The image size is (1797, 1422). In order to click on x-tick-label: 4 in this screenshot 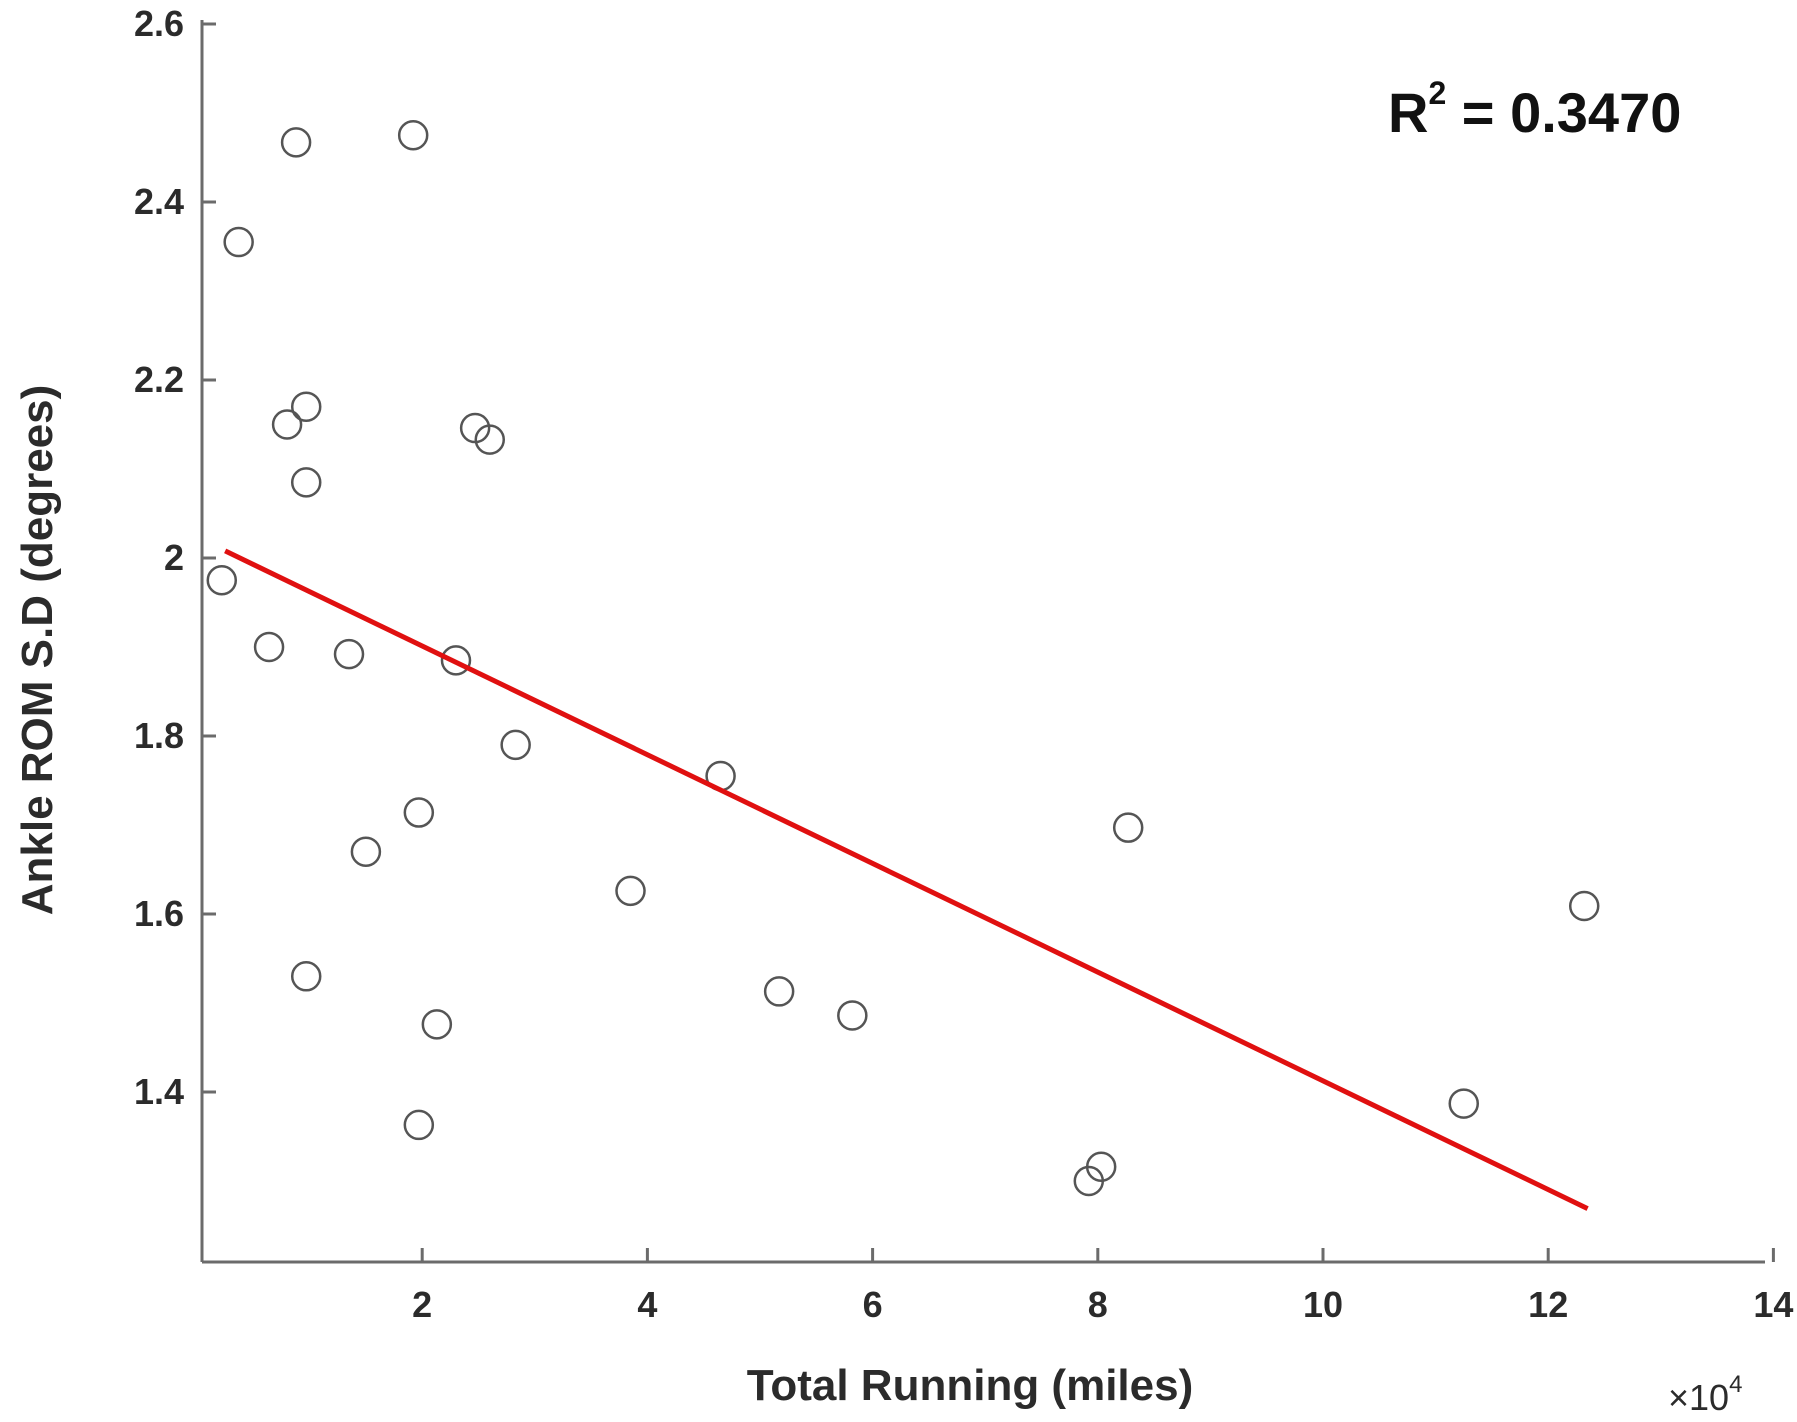, I will do `click(647, 1304)`.